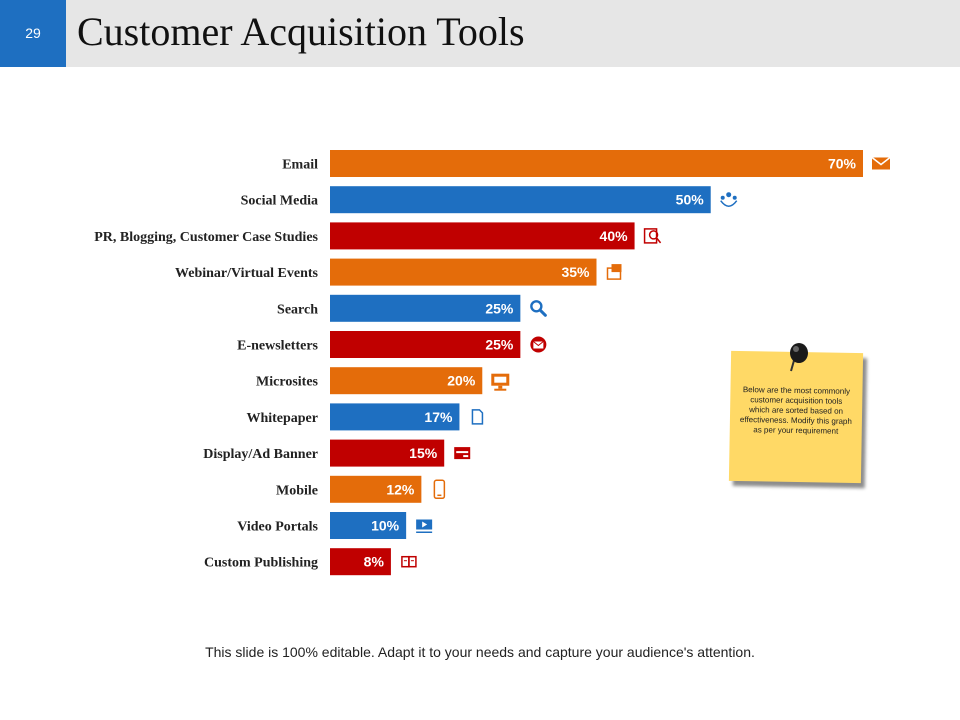 Image resolution: width=960 pixels, height=720 pixels. I want to click on category-label: E-newsletters, so click(277, 346).